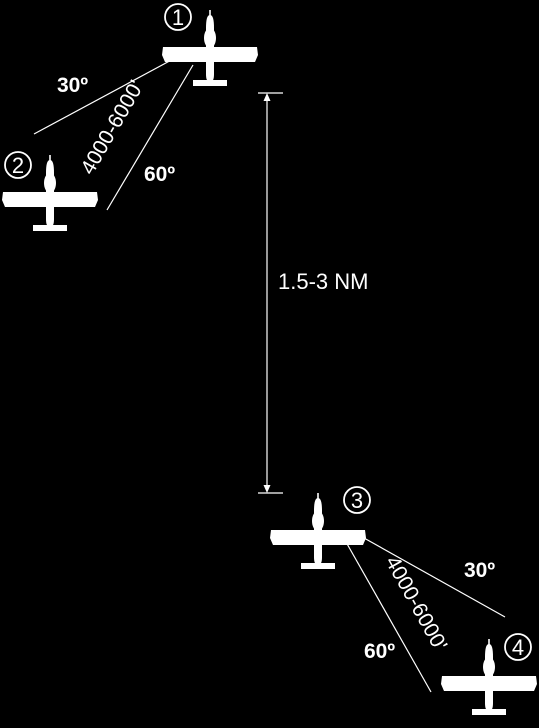  I want to click on separation-label: 1.5-3 NM, so click(323, 281).